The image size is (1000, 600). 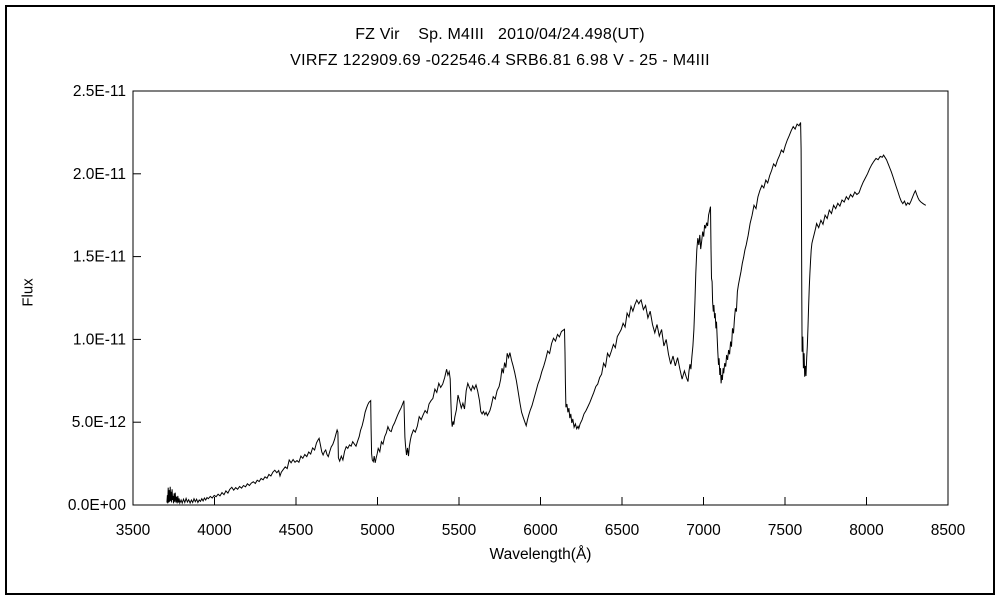 I want to click on x-tick-label: 8500, so click(x=948, y=530).